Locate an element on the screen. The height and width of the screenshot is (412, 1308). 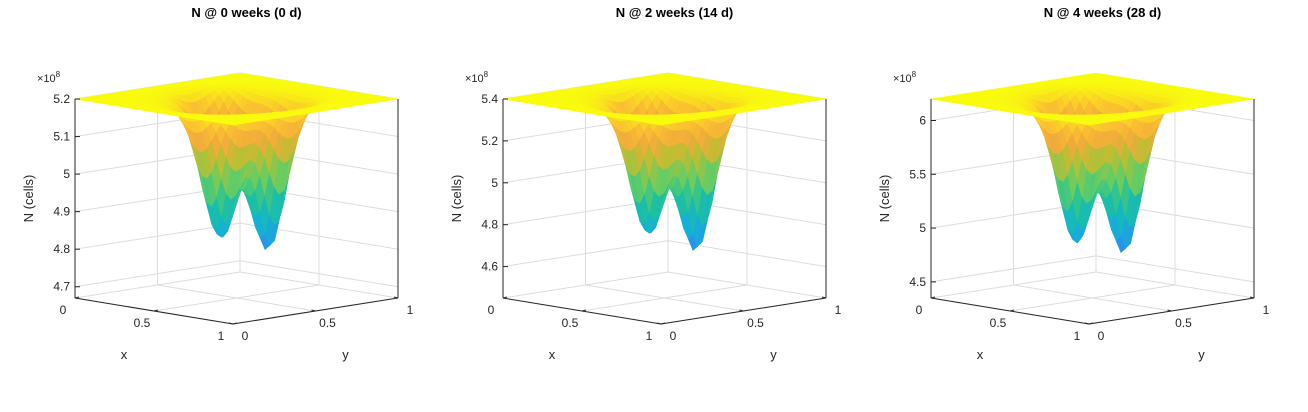
z-tick-label: 4.6 is located at coordinates (489, 267).